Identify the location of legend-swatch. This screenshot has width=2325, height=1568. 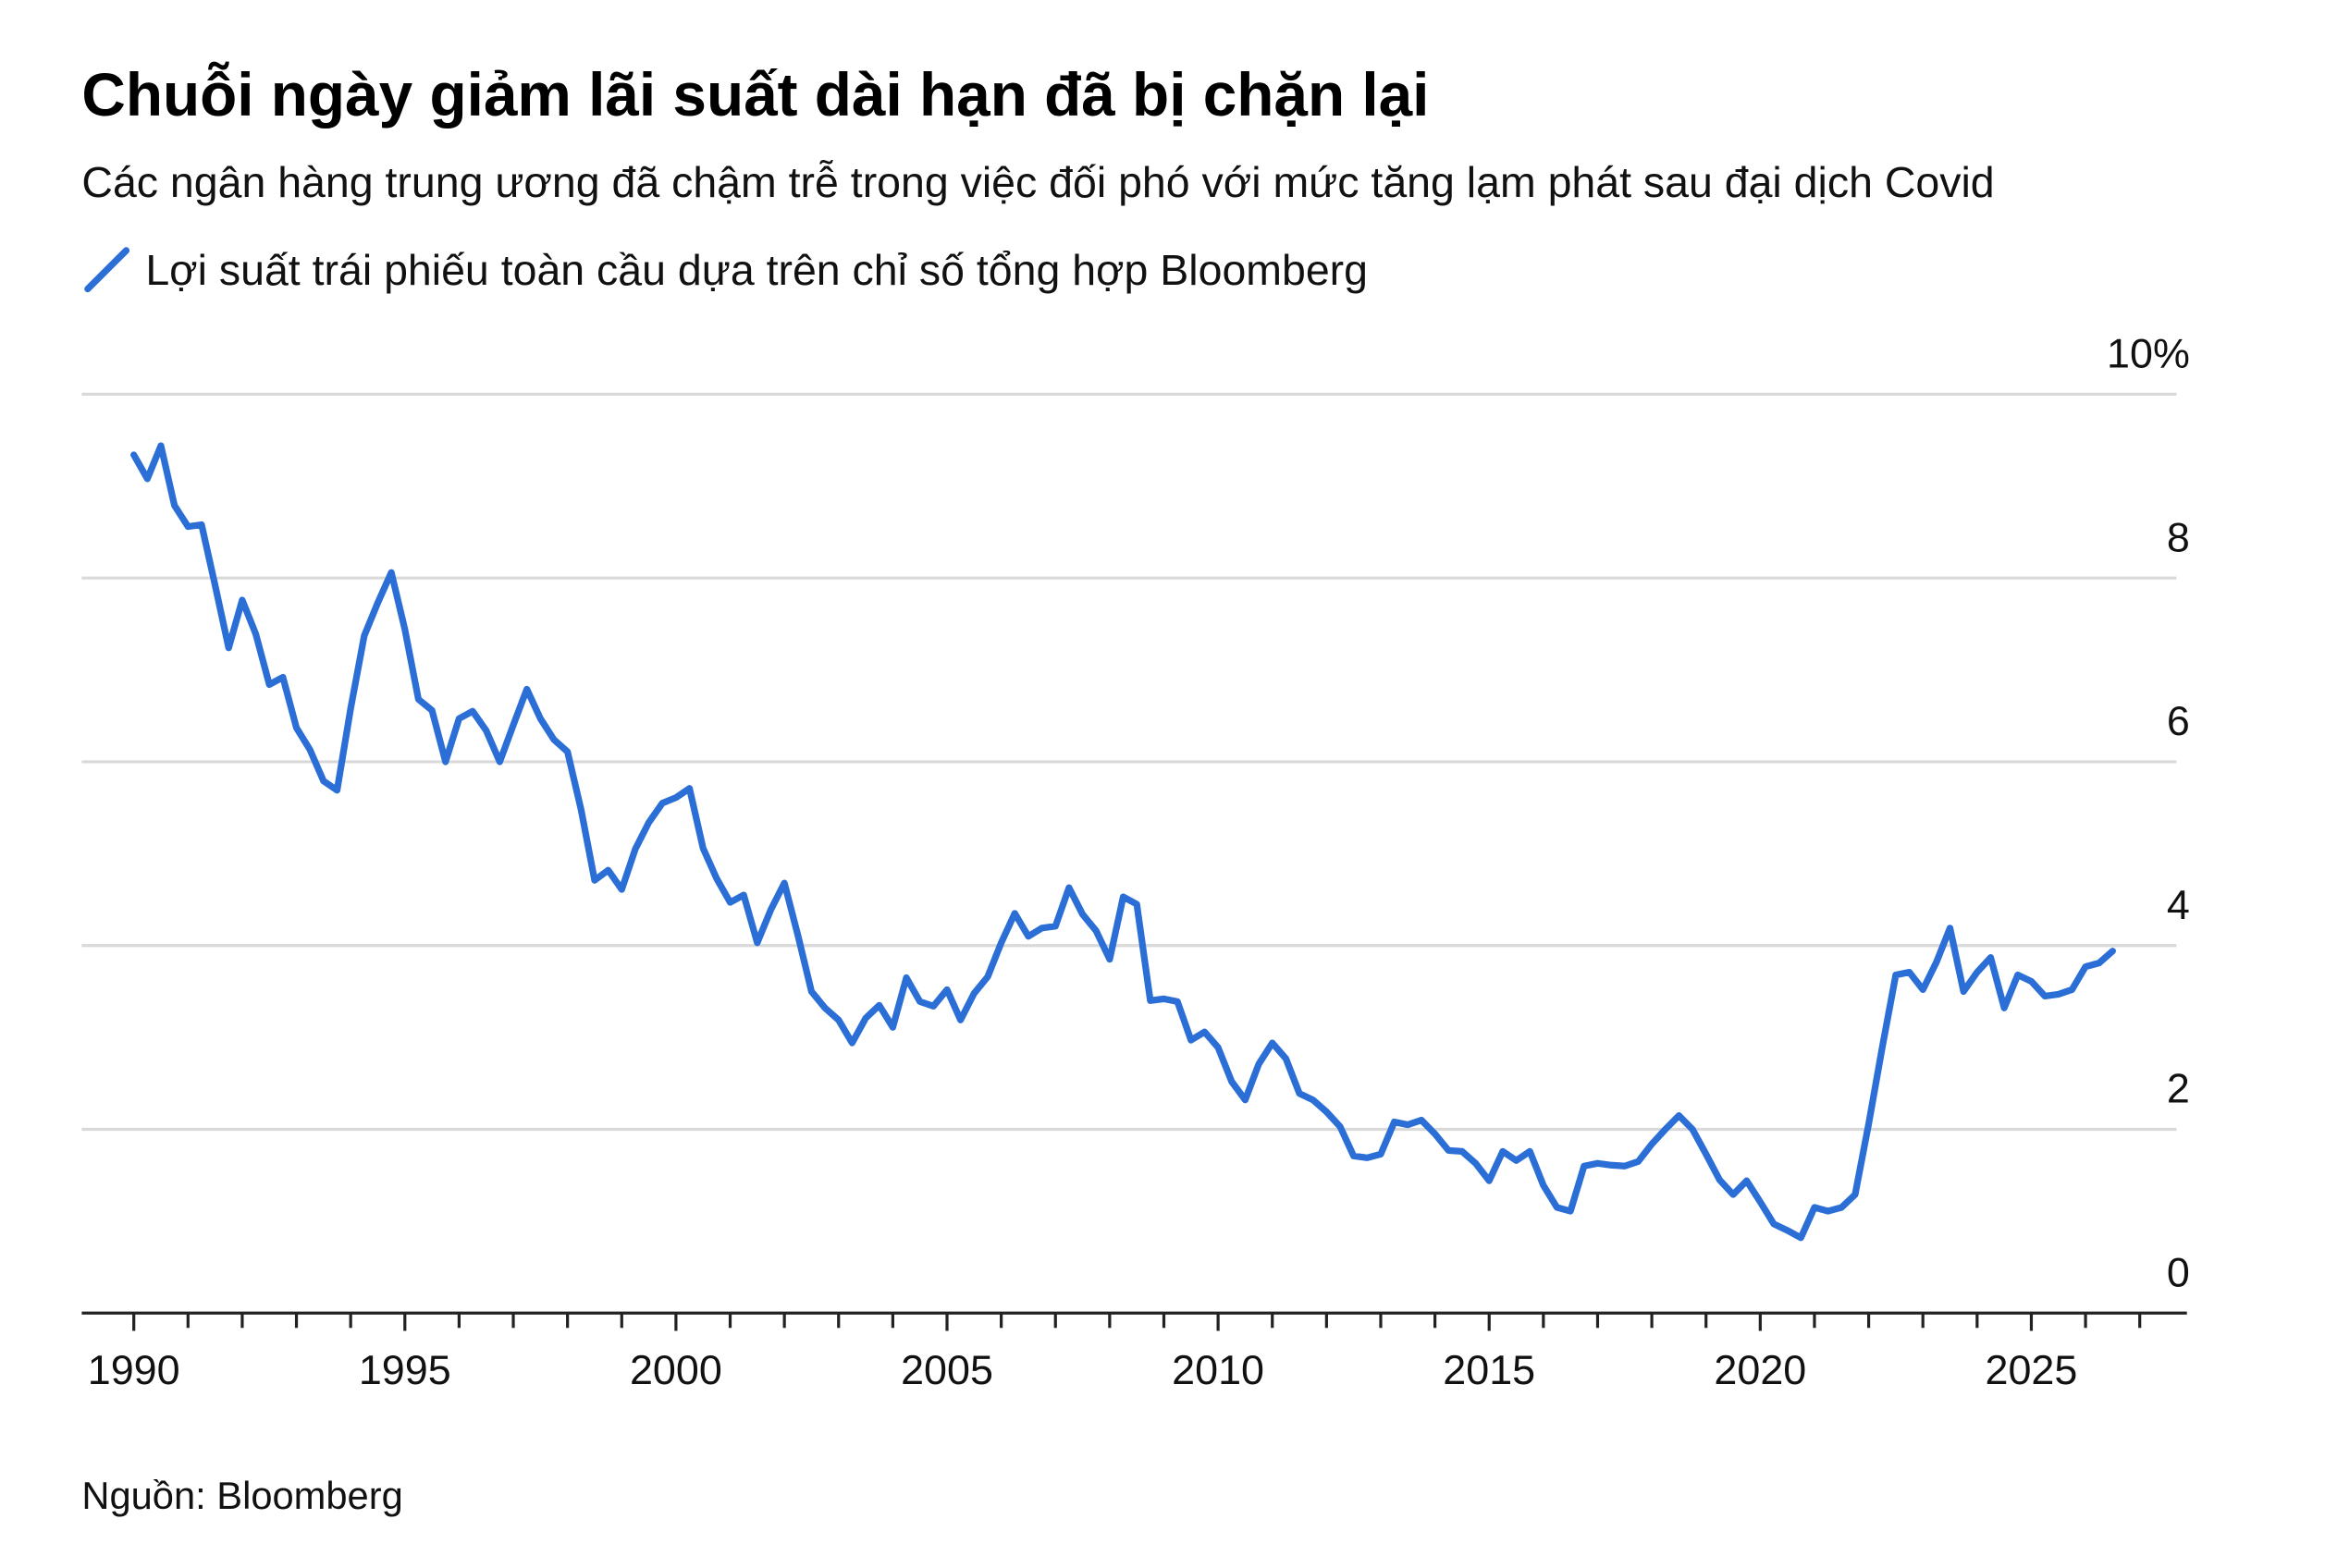
(107, 270).